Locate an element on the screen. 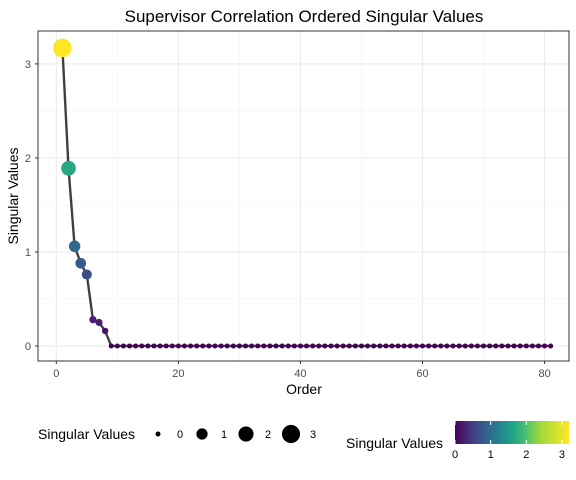 The width and height of the screenshot is (576, 480). size-legend-keys: 0 1 2 3 is located at coordinates (235, 434).